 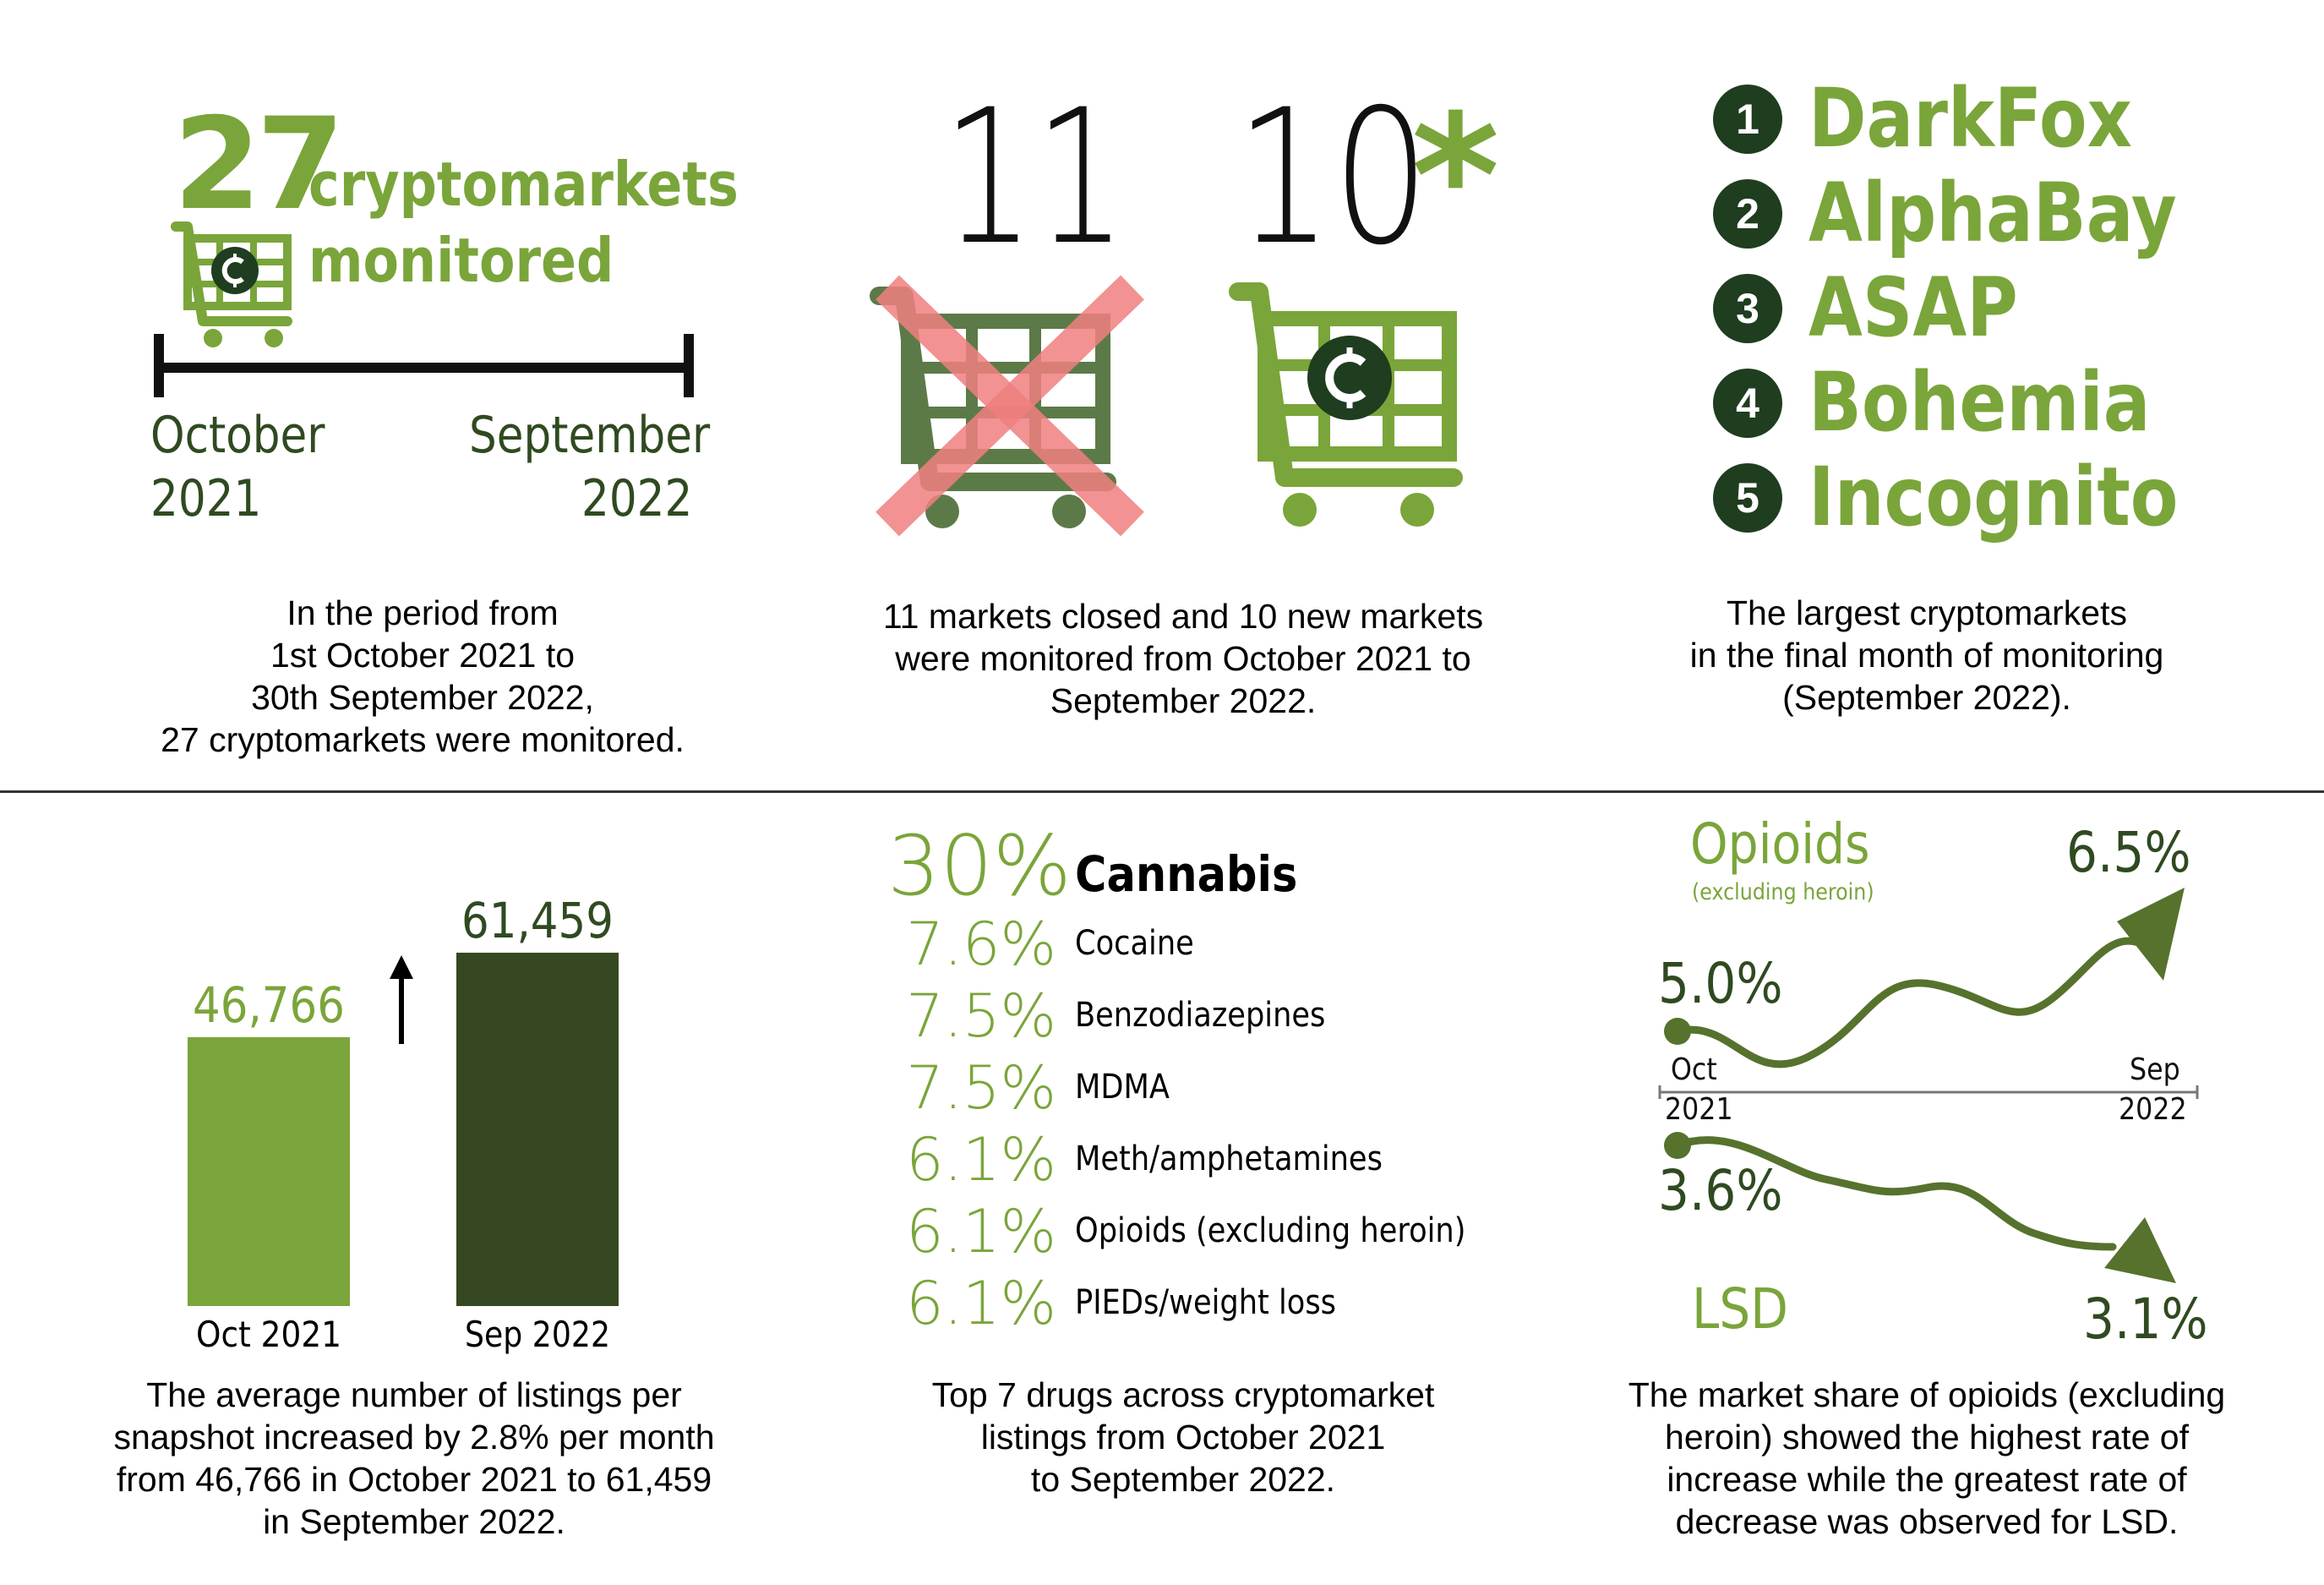 What do you see at coordinates (1780, 845) in the screenshot?
I see `opioids-series-name: Opioids` at bounding box center [1780, 845].